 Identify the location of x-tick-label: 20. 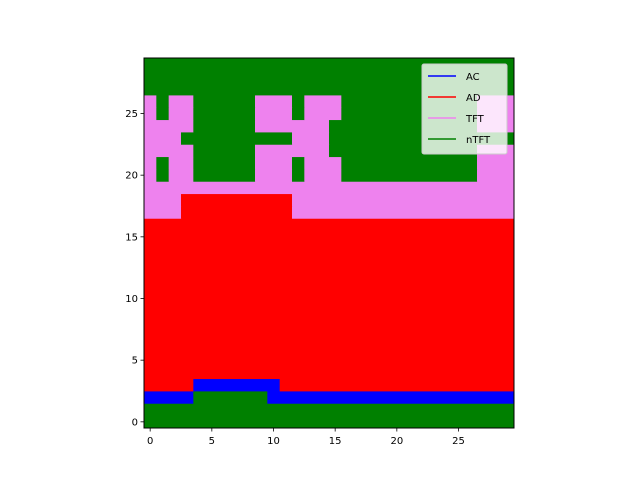
(396, 441).